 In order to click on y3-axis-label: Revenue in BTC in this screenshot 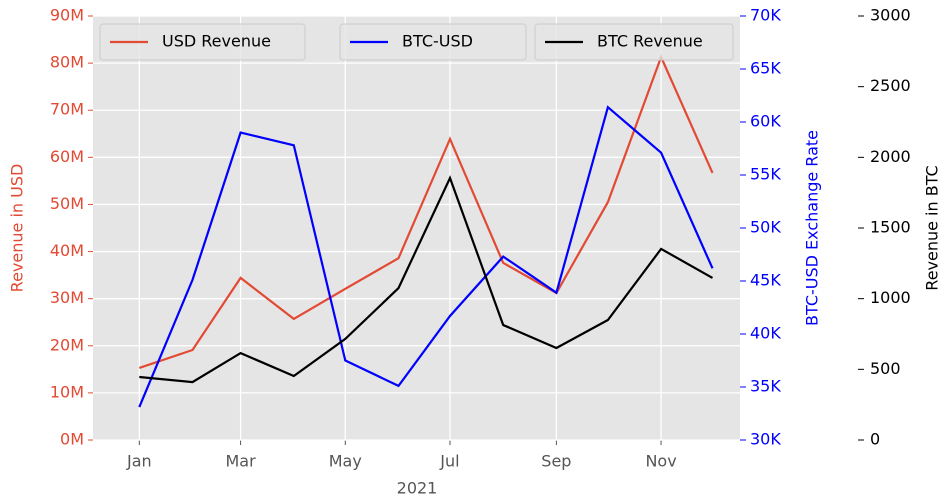, I will do `click(932, 227)`.